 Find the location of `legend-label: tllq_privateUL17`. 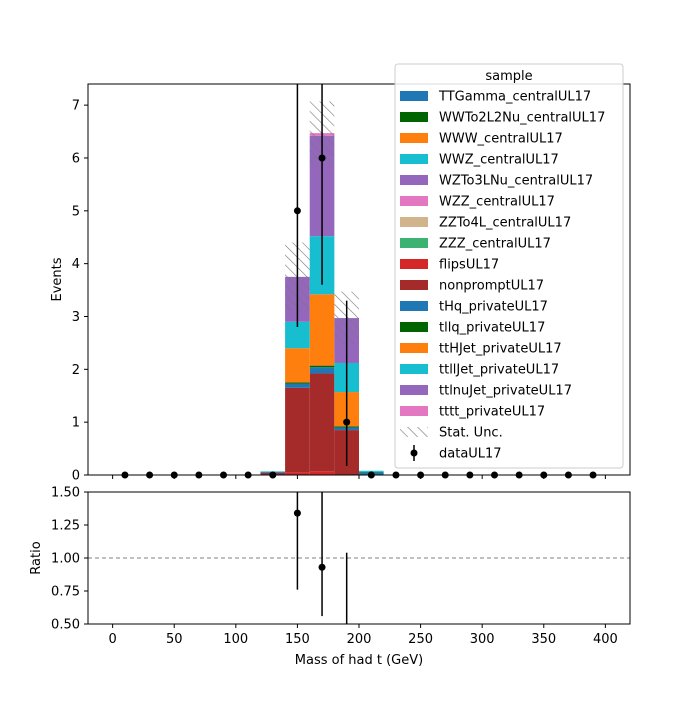

legend-label: tllq_privateUL17 is located at coordinates (492, 328).